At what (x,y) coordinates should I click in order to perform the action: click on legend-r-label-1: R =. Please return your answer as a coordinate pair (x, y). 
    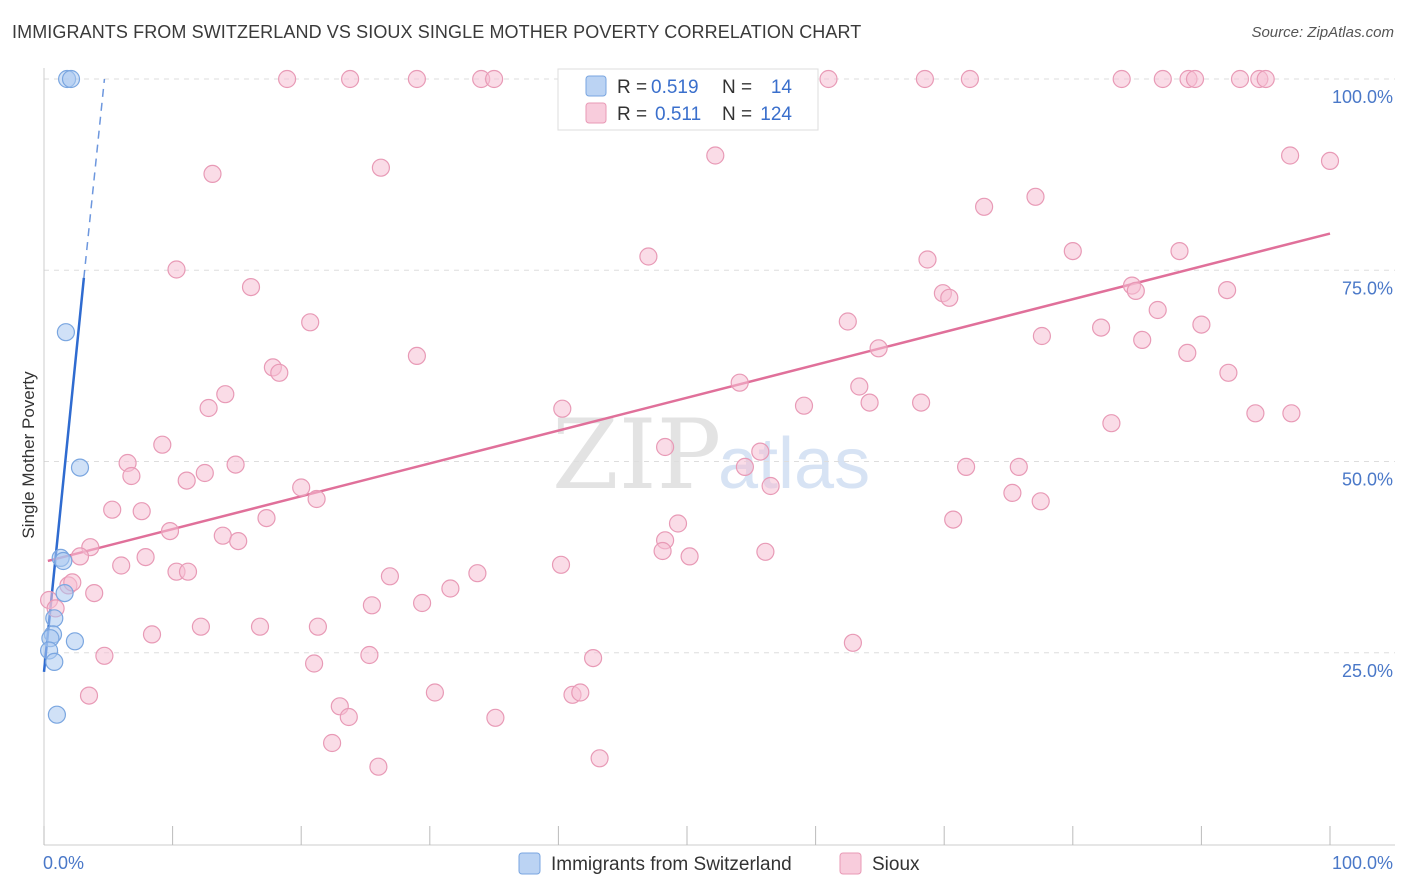
    Looking at the image, I should click on (632, 87).